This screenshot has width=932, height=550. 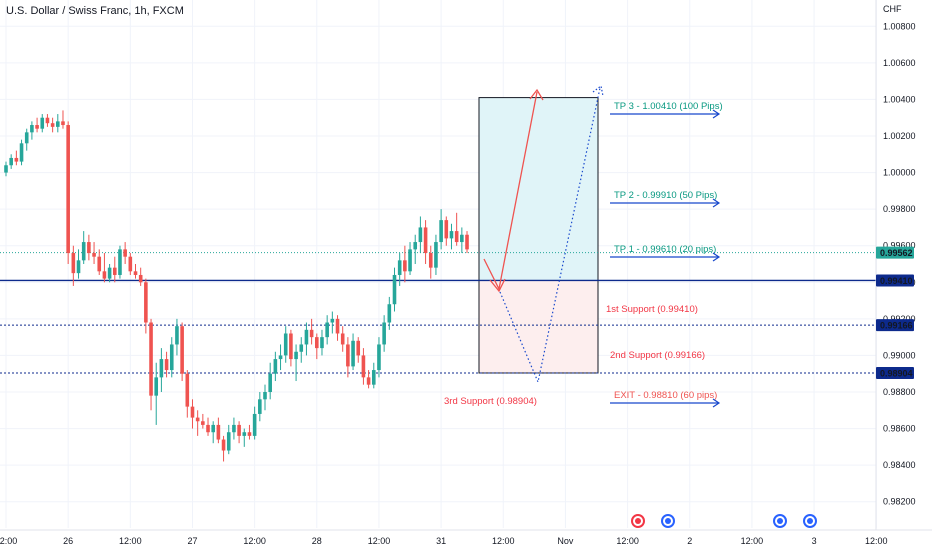 I want to click on tp2-label: TP 2 - 0.99910 (50 Pips), so click(x=665, y=195).